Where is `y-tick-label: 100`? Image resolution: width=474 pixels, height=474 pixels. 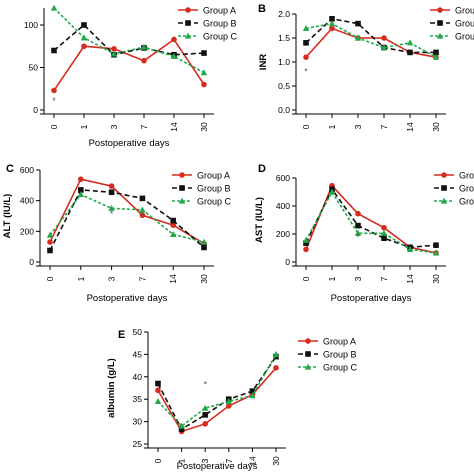
y-tick-label: 100 is located at coordinates (31, 25).